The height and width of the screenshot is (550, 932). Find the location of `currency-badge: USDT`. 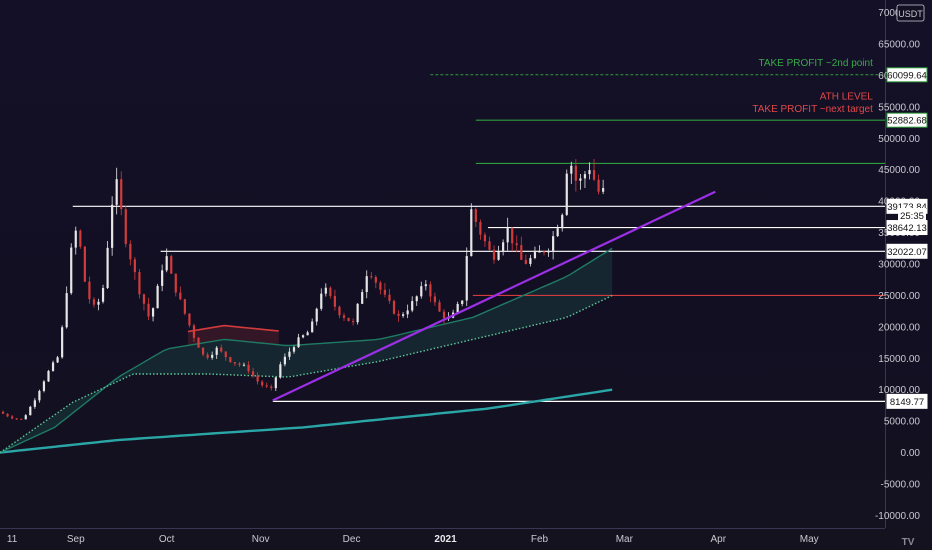

currency-badge: USDT is located at coordinates (910, 13).